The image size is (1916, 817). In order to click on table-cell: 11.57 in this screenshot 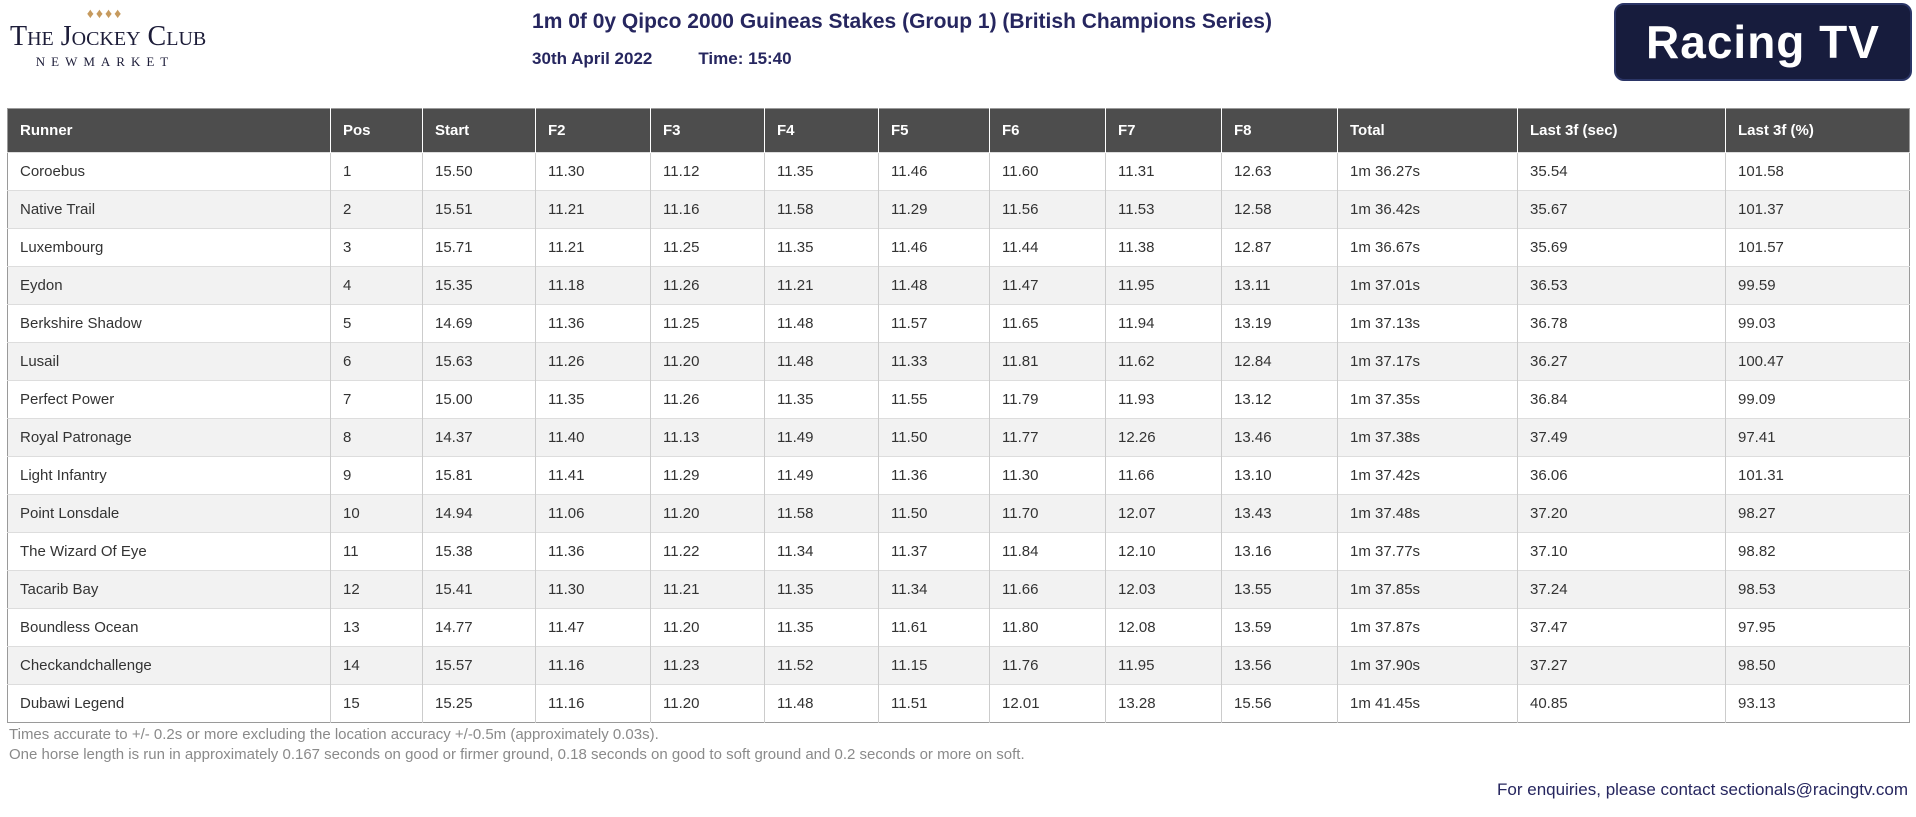, I will do `click(934, 323)`.